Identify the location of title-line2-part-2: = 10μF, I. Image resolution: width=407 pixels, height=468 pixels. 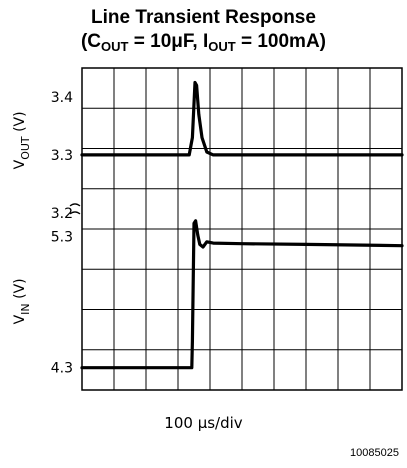
(168, 41).